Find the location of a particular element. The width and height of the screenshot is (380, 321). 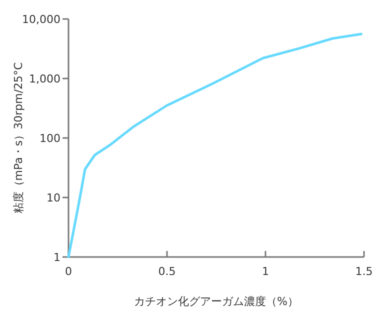

x-tick-label: 1 is located at coordinates (265, 271).